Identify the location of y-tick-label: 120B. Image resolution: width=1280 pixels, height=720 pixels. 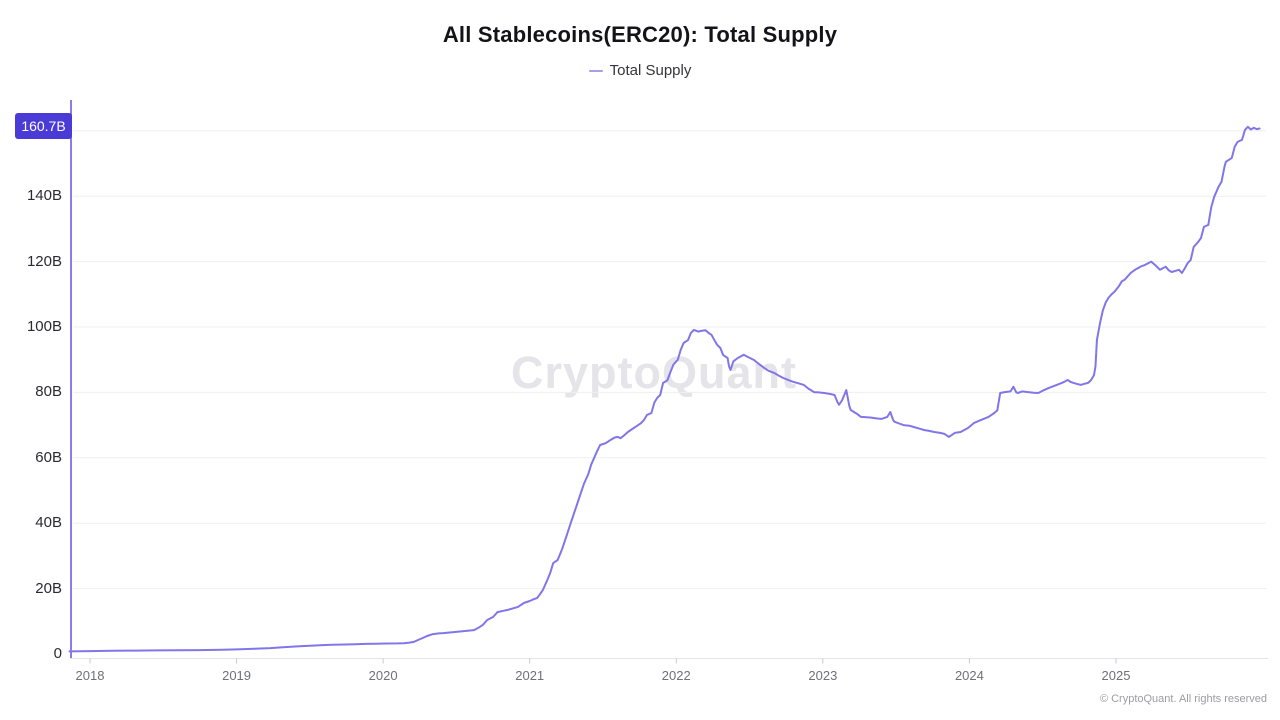
(44, 261).